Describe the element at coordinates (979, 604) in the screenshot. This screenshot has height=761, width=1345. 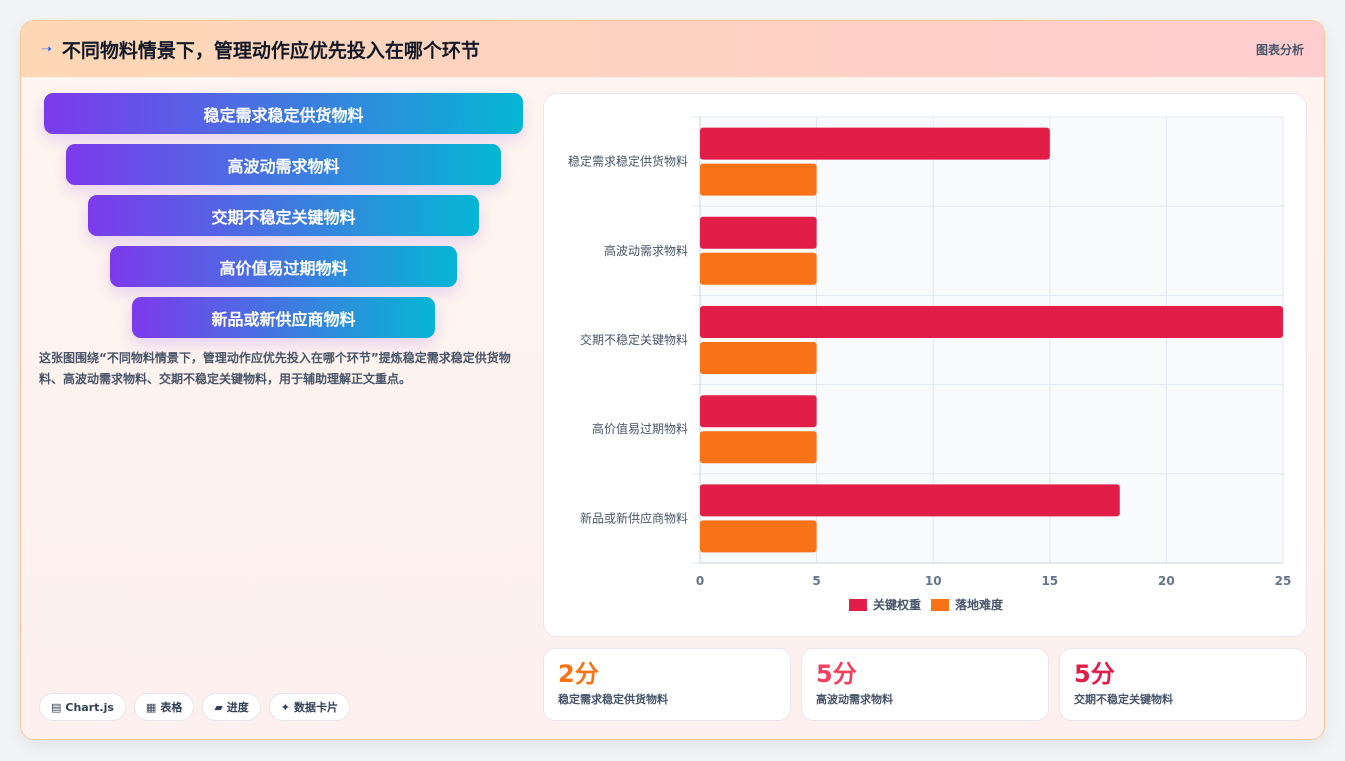
I see `legend-label: 落地难度` at that location.